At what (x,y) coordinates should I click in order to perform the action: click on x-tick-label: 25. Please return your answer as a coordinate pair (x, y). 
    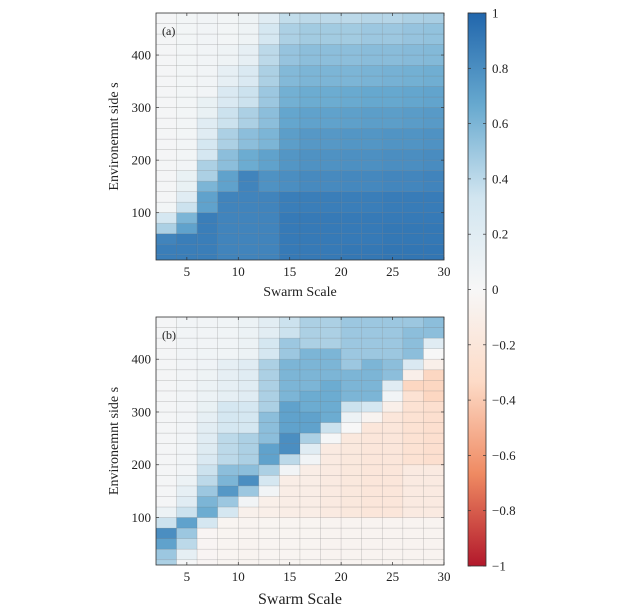
    Looking at the image, I should click on (392, 576).